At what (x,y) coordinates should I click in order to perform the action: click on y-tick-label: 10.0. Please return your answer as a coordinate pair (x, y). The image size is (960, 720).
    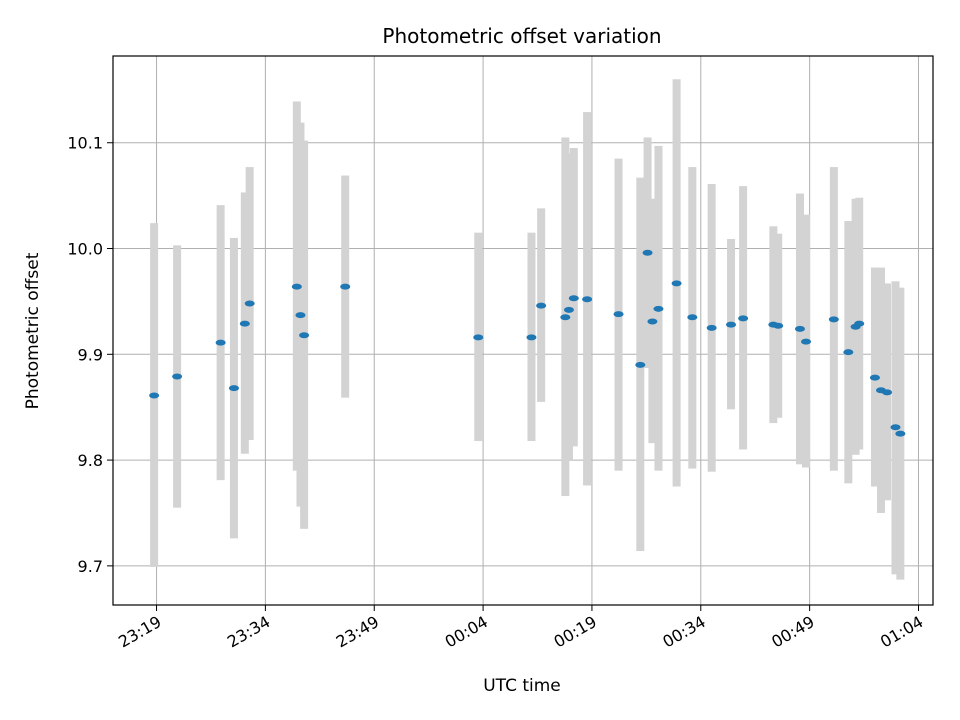
    Looking at the image, I should click on (85, 249).